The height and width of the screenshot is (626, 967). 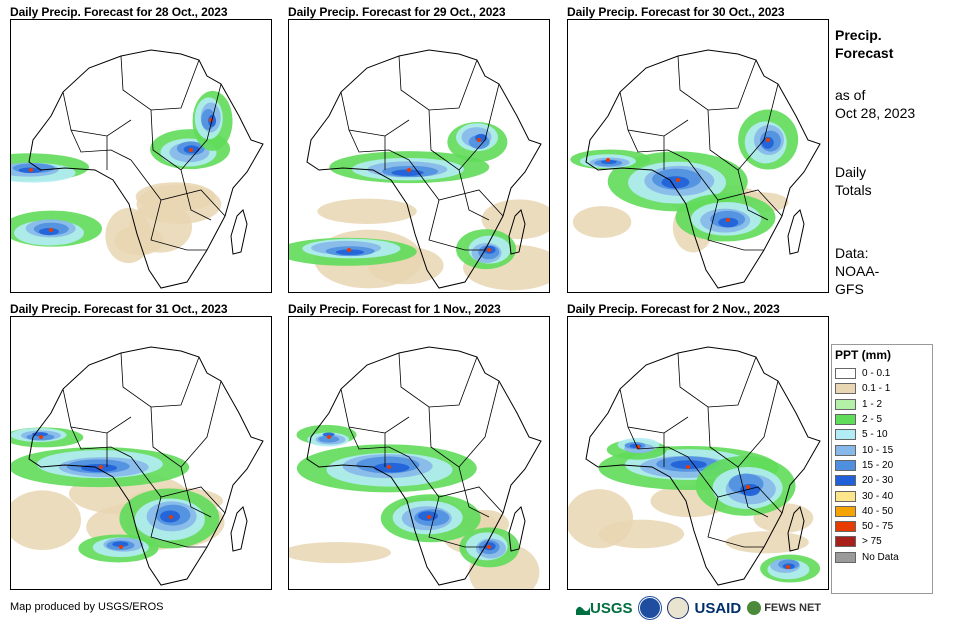 I want to click on panel-title: Daily Precip. Forecast for 28 Oct., 2023, so click(x=119, y=12).